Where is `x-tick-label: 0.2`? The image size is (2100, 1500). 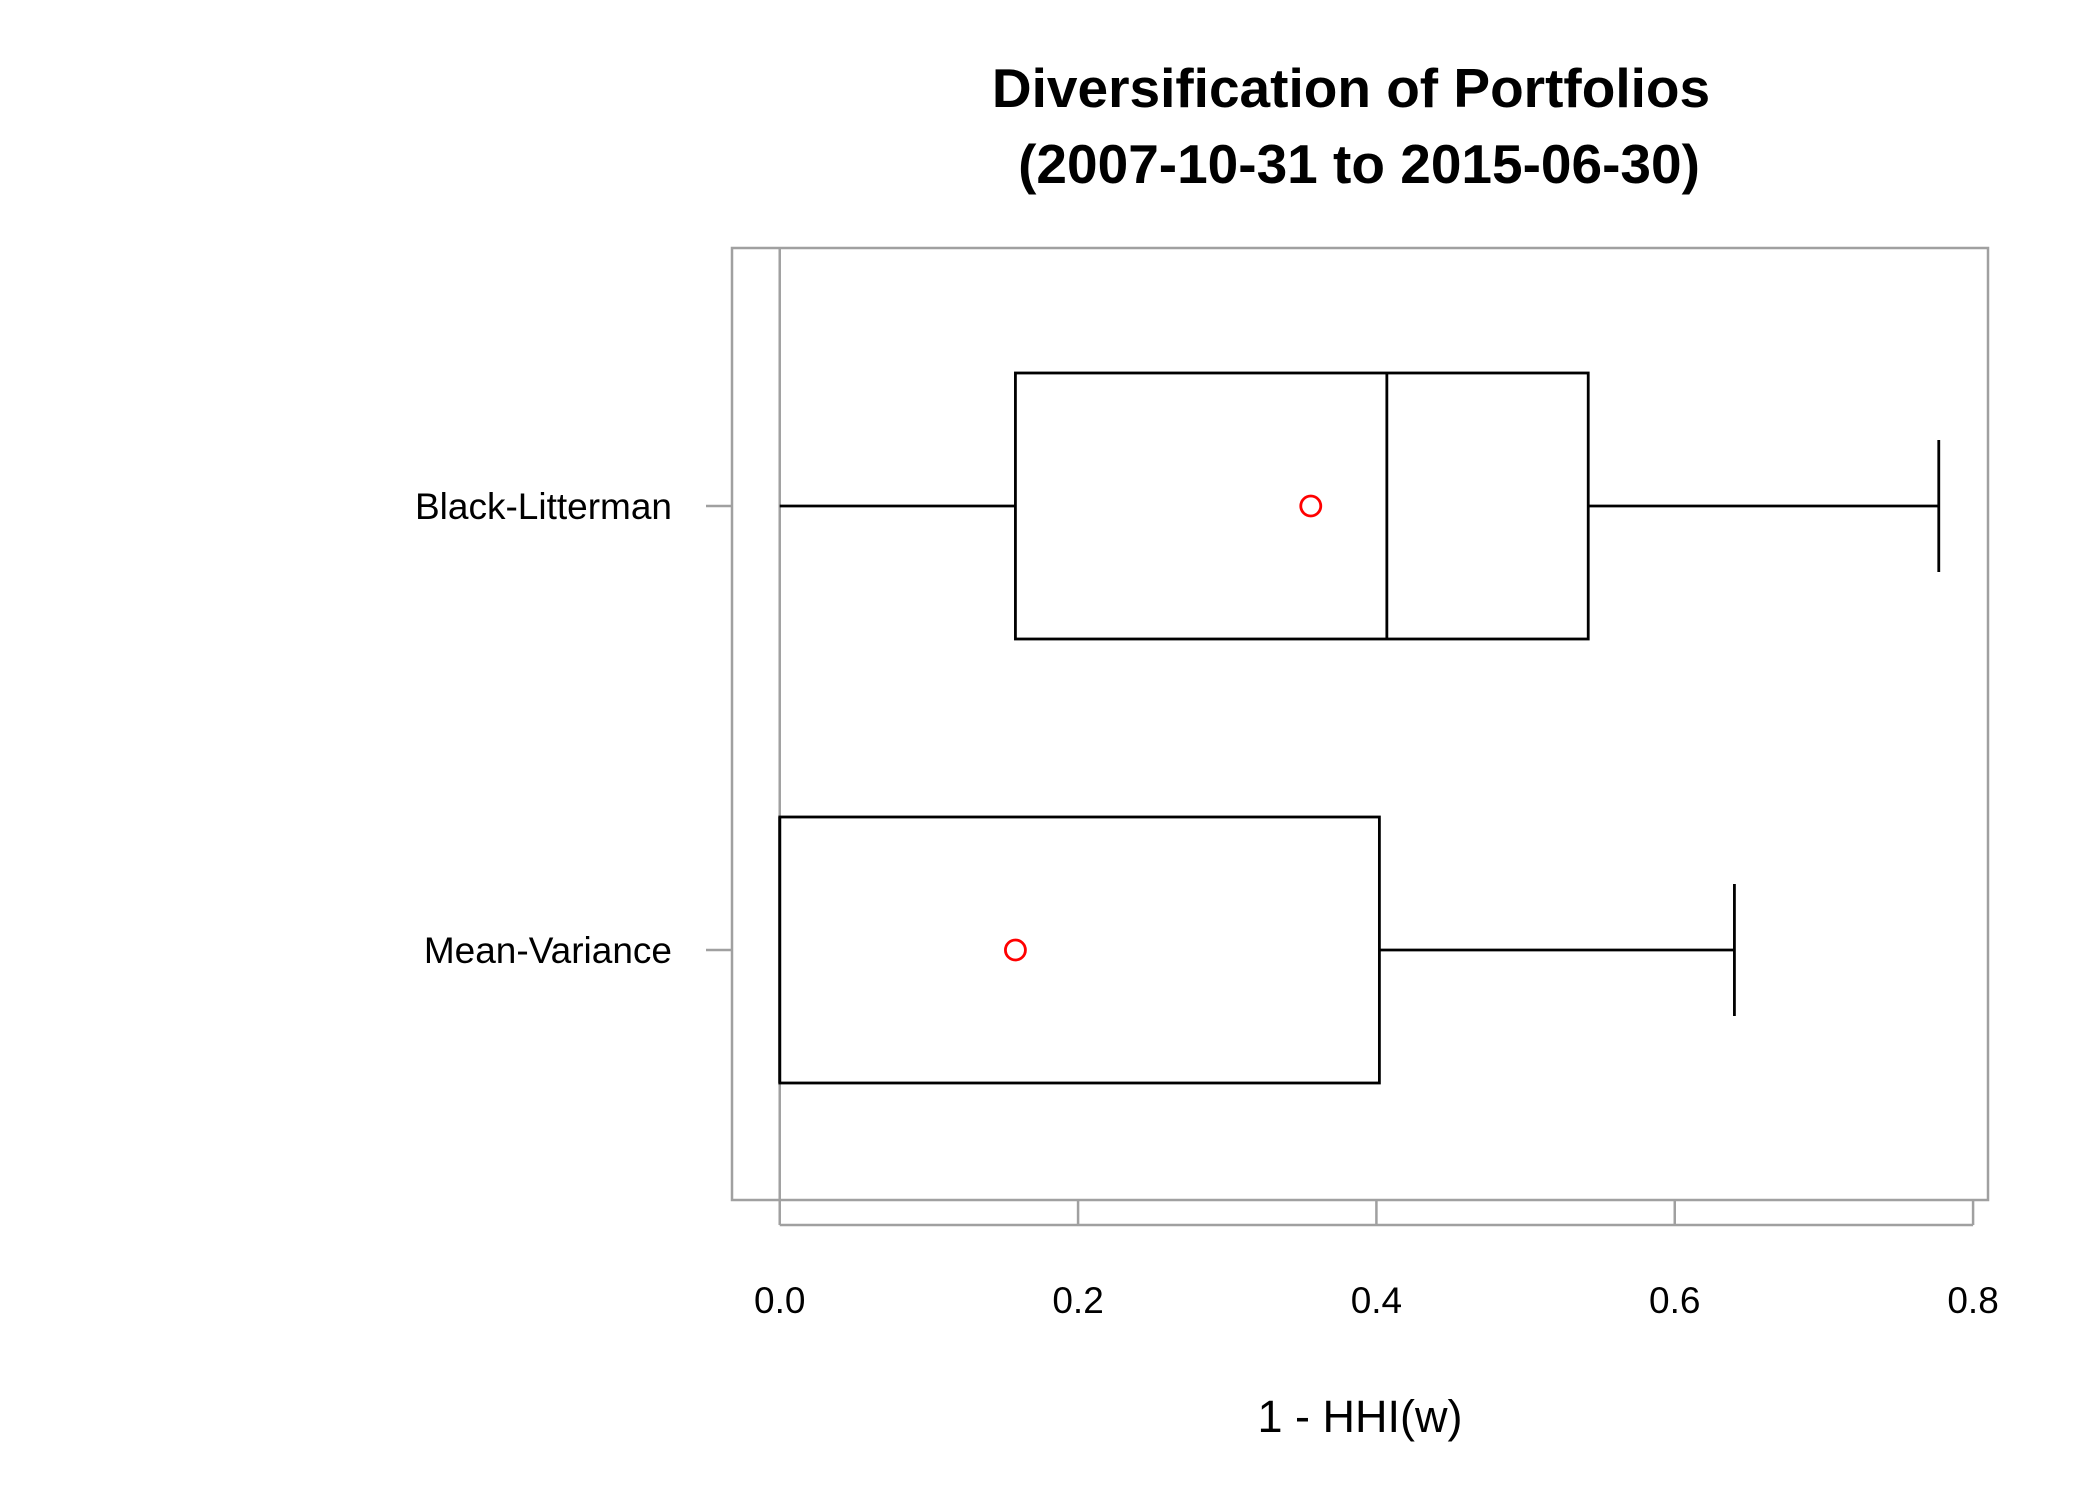 x-tick-label: 0.2 is located at coordinates (1077, 1300).